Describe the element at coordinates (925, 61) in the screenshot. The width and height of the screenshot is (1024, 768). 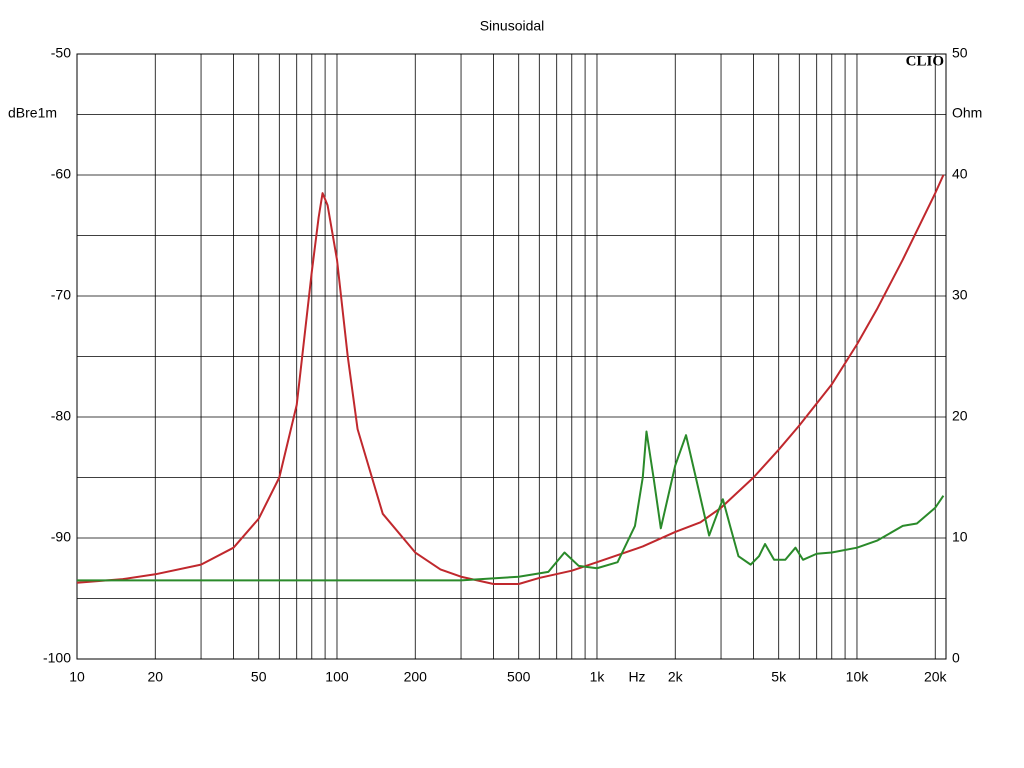
I see `logo: CLIO` at that location.